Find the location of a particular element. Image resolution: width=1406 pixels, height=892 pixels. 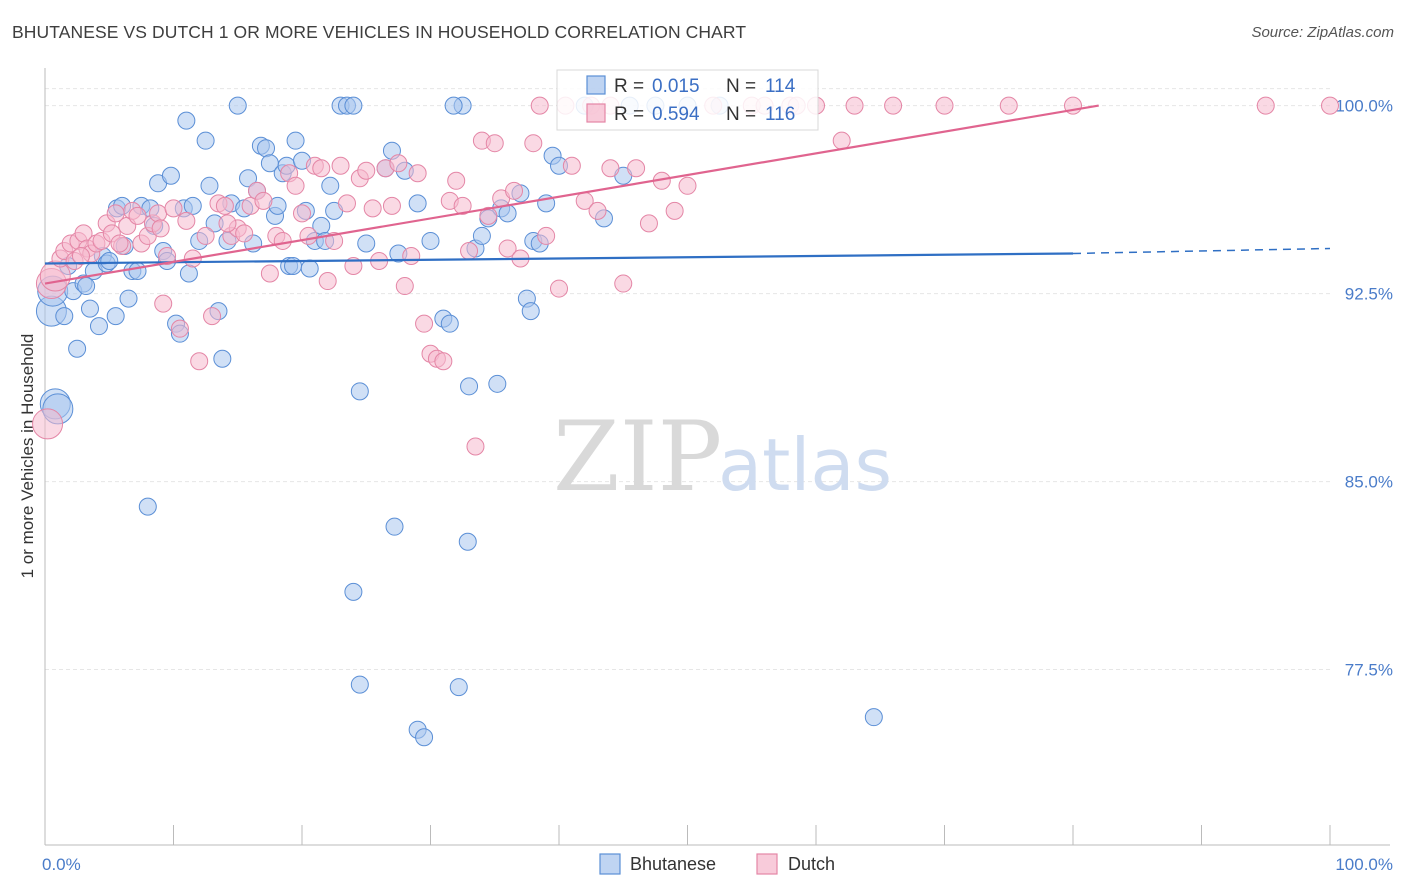

y-tick-label: 77.5% is located at coordinates (1369, 670).